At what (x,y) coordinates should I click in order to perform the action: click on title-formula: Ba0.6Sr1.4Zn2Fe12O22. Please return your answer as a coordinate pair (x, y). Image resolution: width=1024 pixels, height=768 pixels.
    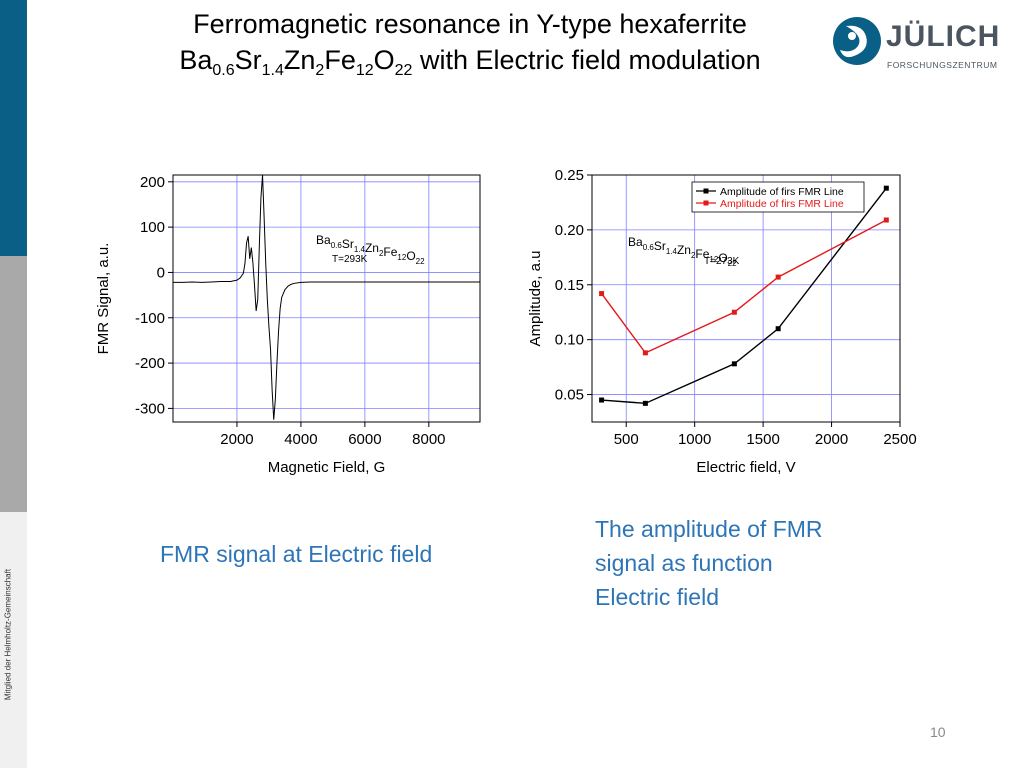
    Looking at the image, I should click on (295, 62).